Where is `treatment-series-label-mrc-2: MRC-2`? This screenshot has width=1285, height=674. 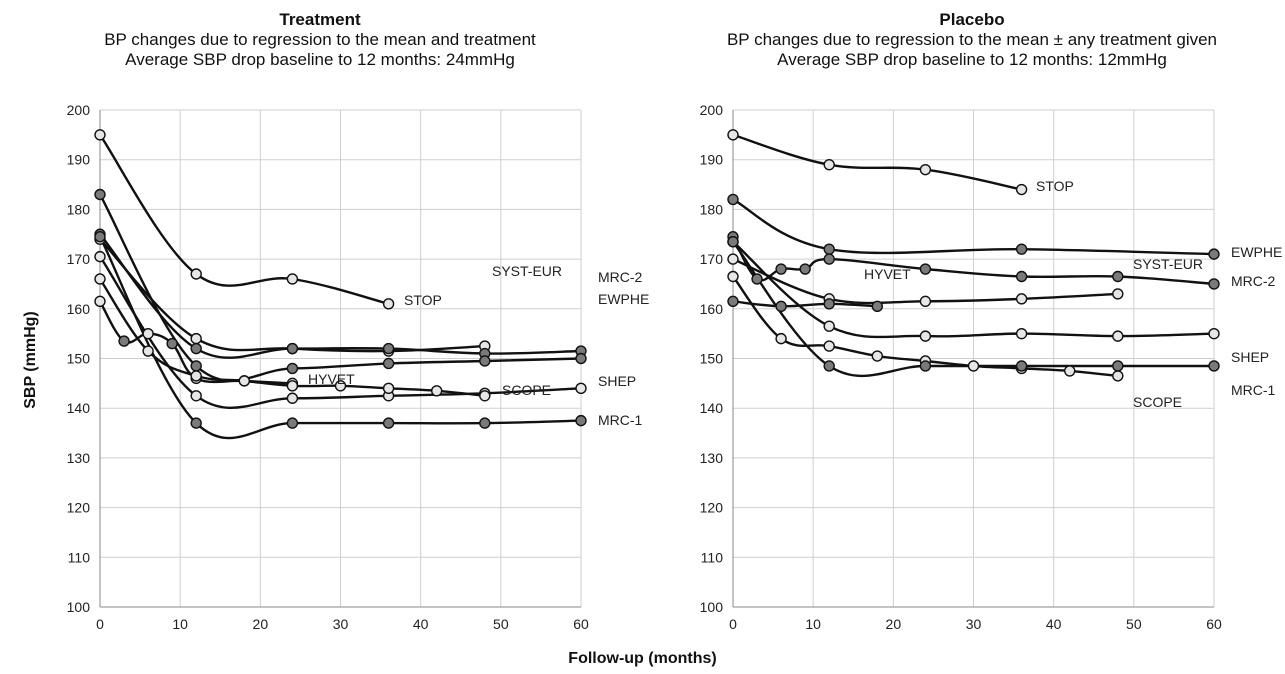
treatment-series-label-mrc-2: MRC-2 is located at coordinates (620, 277).